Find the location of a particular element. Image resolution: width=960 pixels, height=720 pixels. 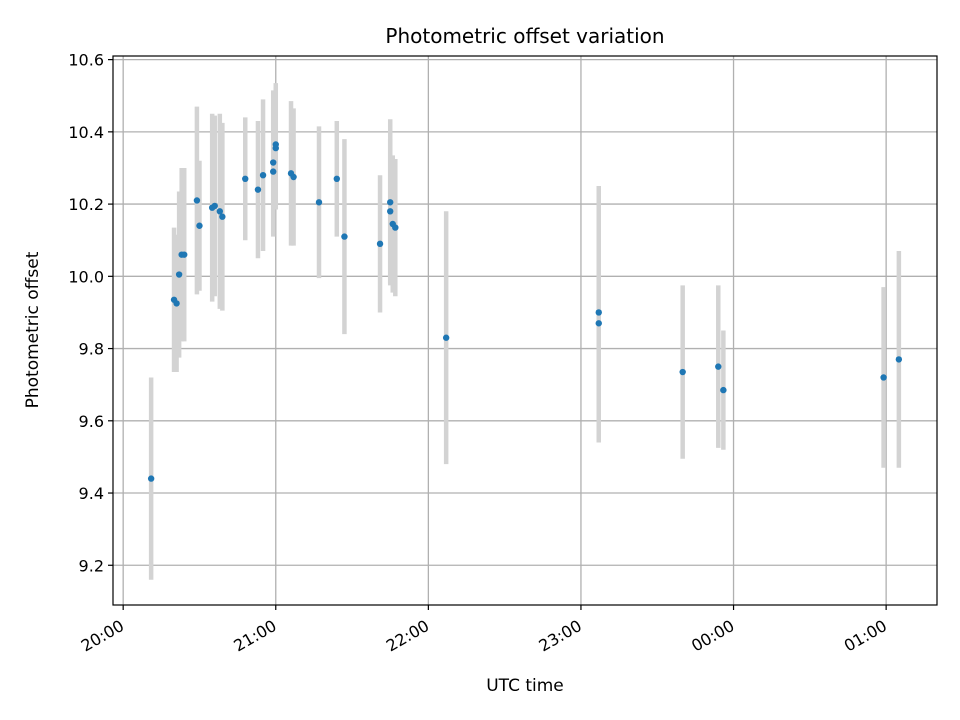

y-tick-label: 9.2 is located at coordinates (91, 565).